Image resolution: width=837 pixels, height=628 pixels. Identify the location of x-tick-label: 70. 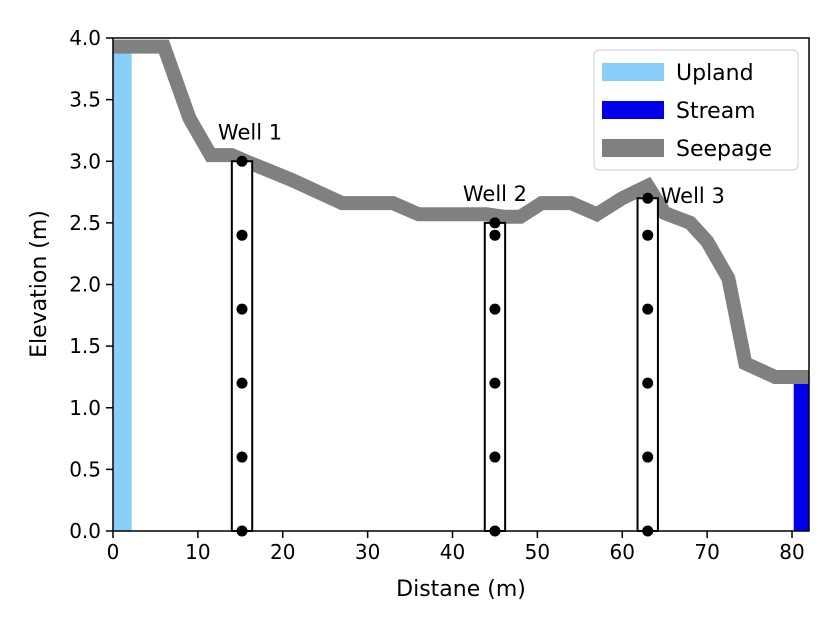
(706, 552).